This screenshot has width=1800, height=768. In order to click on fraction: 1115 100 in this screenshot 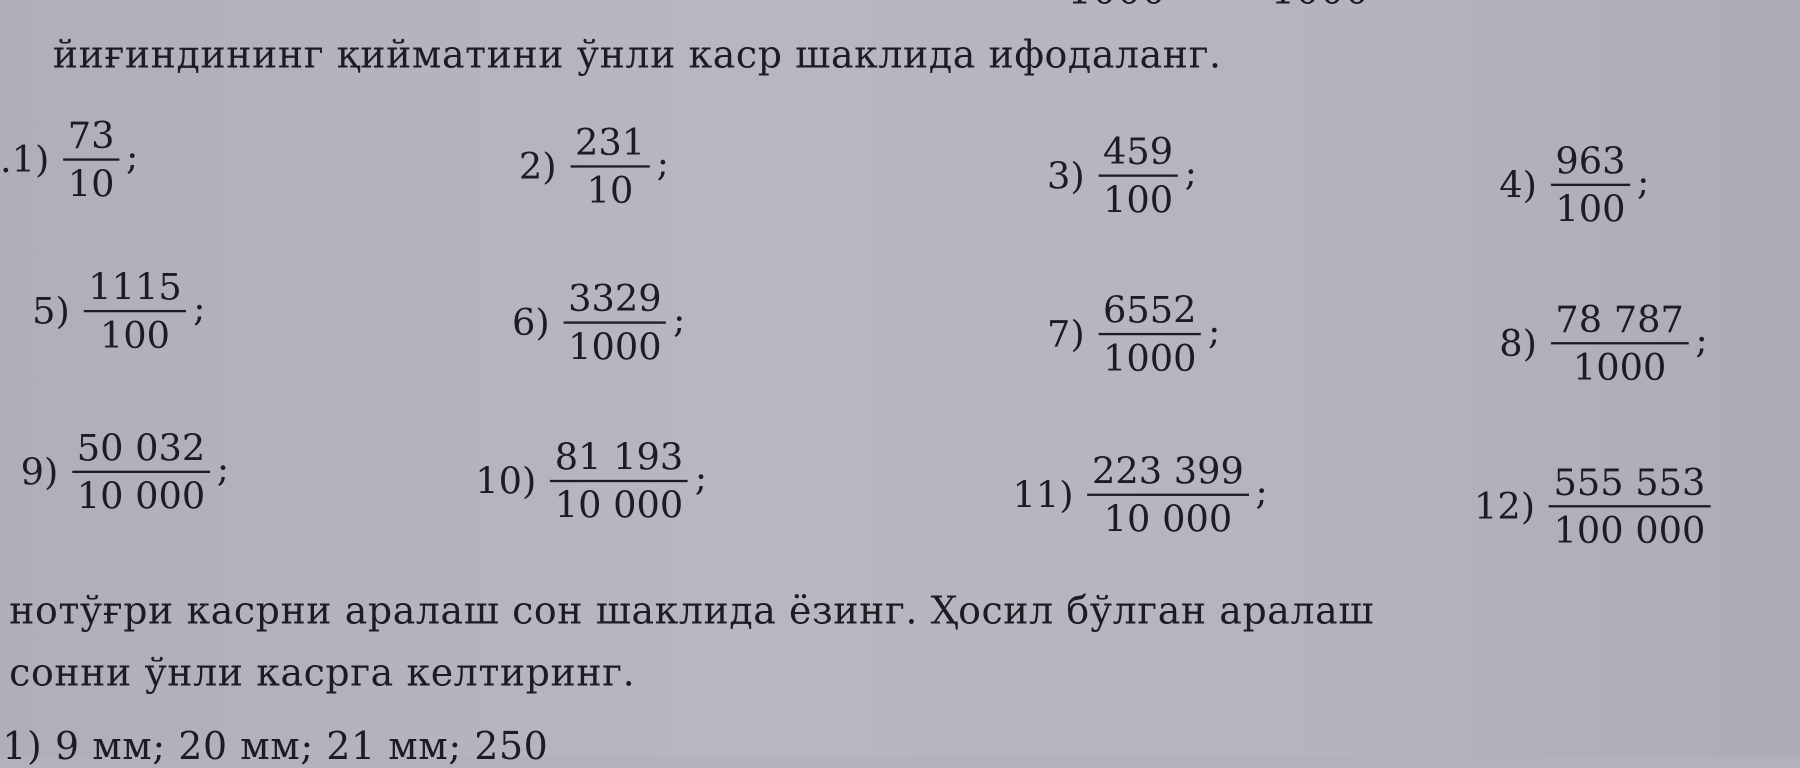, I will do `click(135, 311)`.